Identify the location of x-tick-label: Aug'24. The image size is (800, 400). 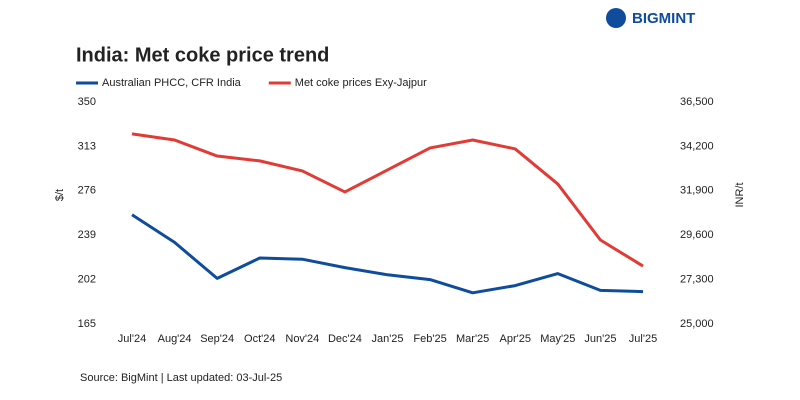
(175, 339).